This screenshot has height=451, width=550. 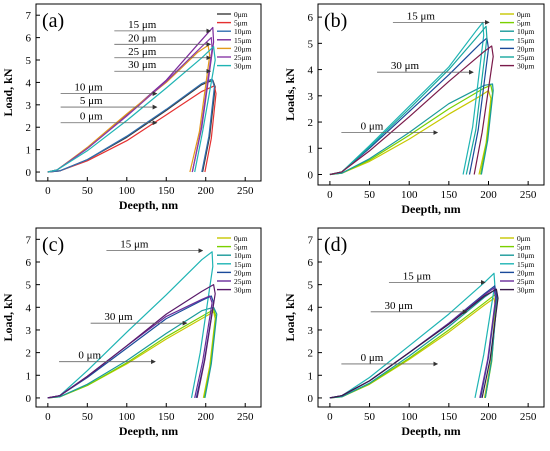 What do you see at coordinates (335, 245) in the screenshot?
I see `panel-label: (d)` at bounding box center [335, 245].